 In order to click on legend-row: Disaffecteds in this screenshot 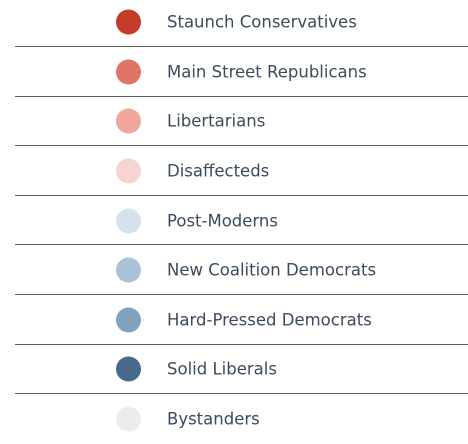, I will do `click(234, 171)`.